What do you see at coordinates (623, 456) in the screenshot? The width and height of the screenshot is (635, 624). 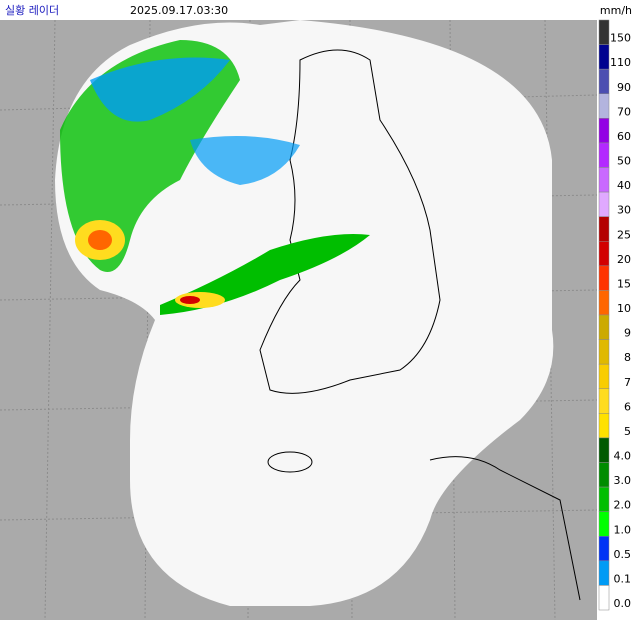 I see `legend-label: 4.0` at bounding box center [623, 456].